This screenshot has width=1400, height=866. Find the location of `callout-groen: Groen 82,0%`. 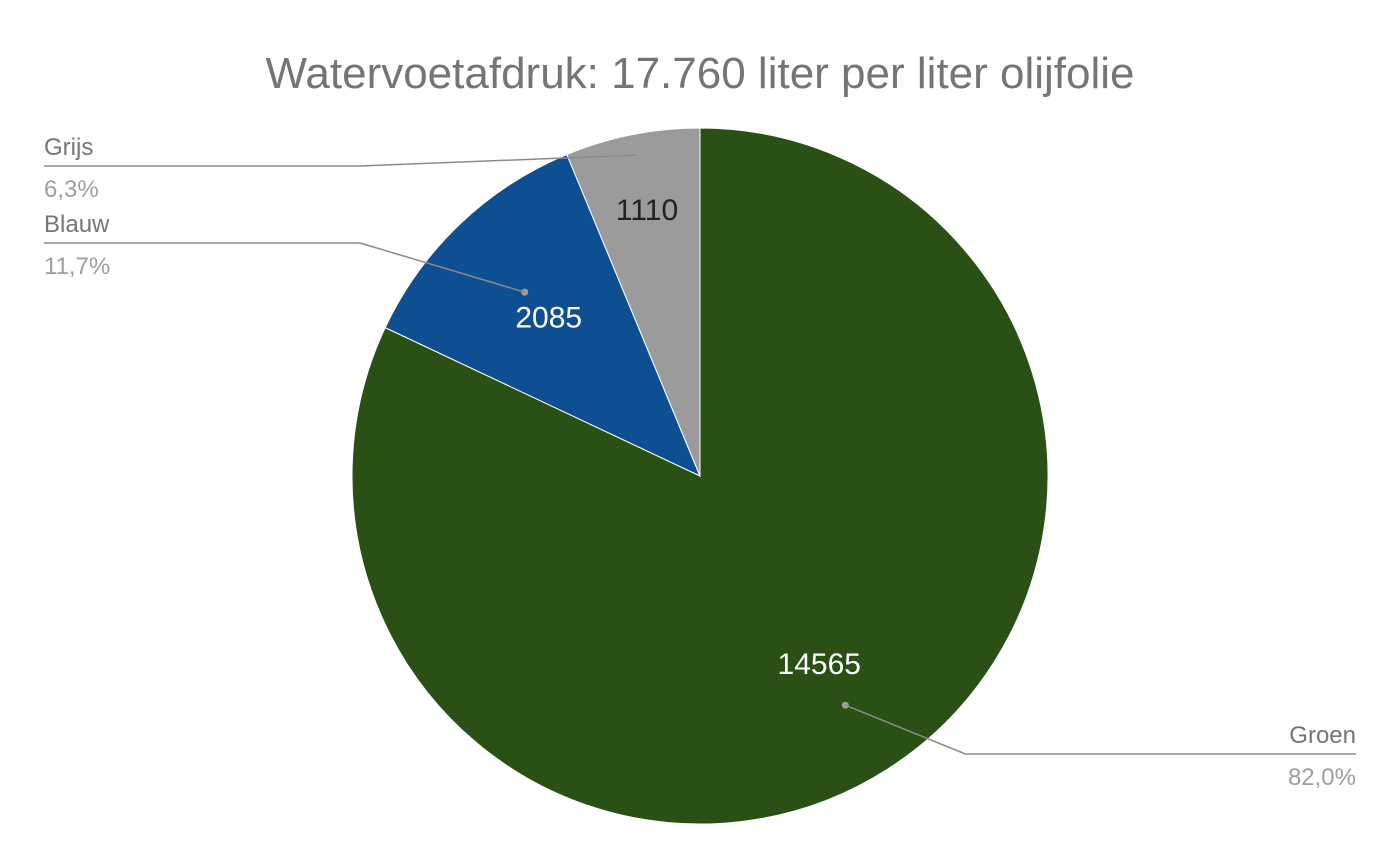

callout-groen: Groen 82,0% is located at coordinates (1098, 746).